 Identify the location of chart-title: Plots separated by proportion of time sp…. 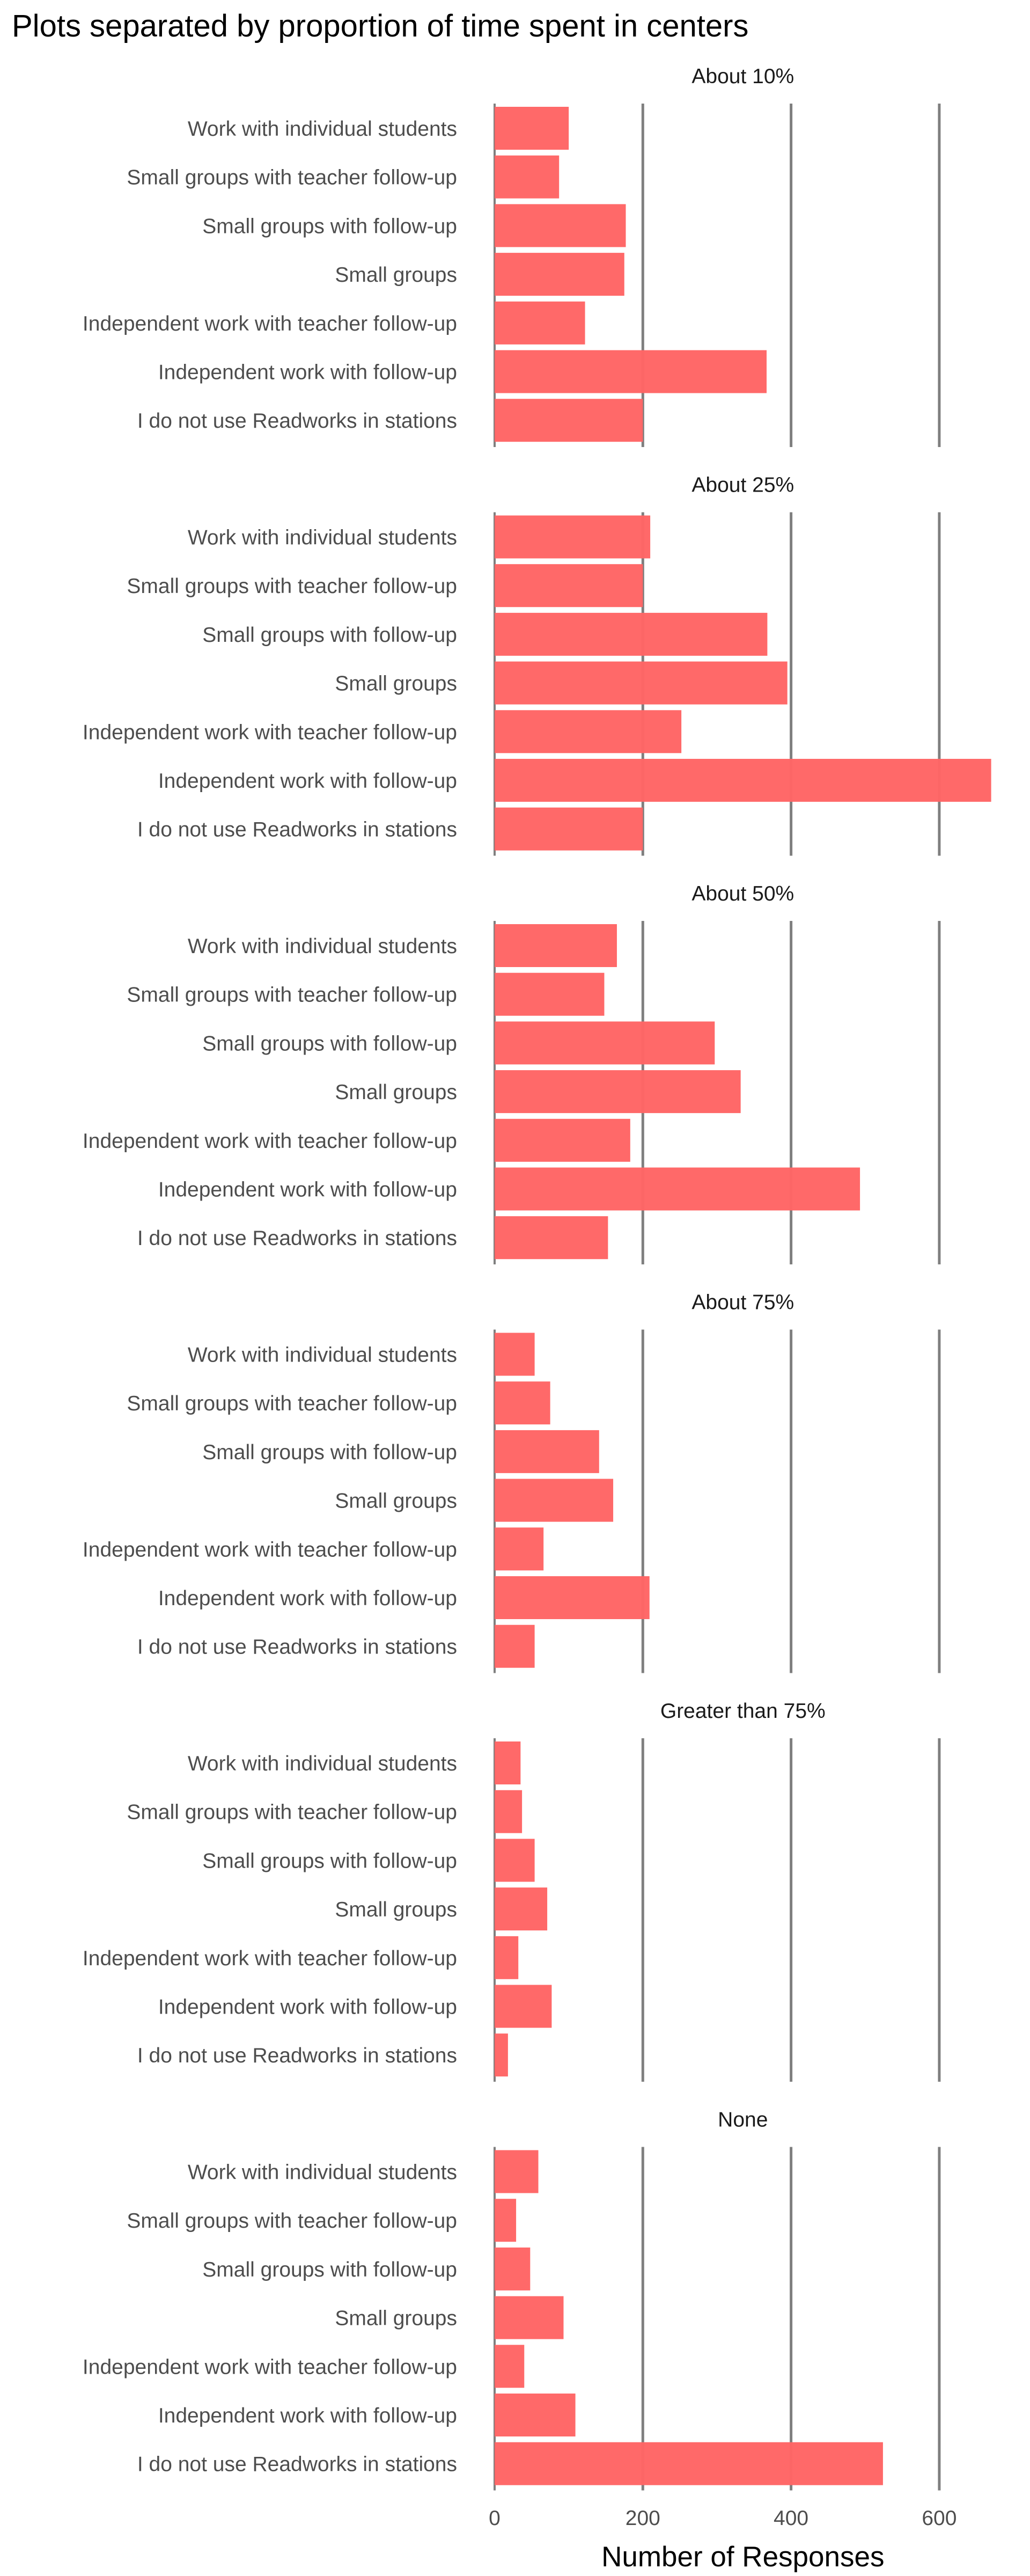
(380, 26).